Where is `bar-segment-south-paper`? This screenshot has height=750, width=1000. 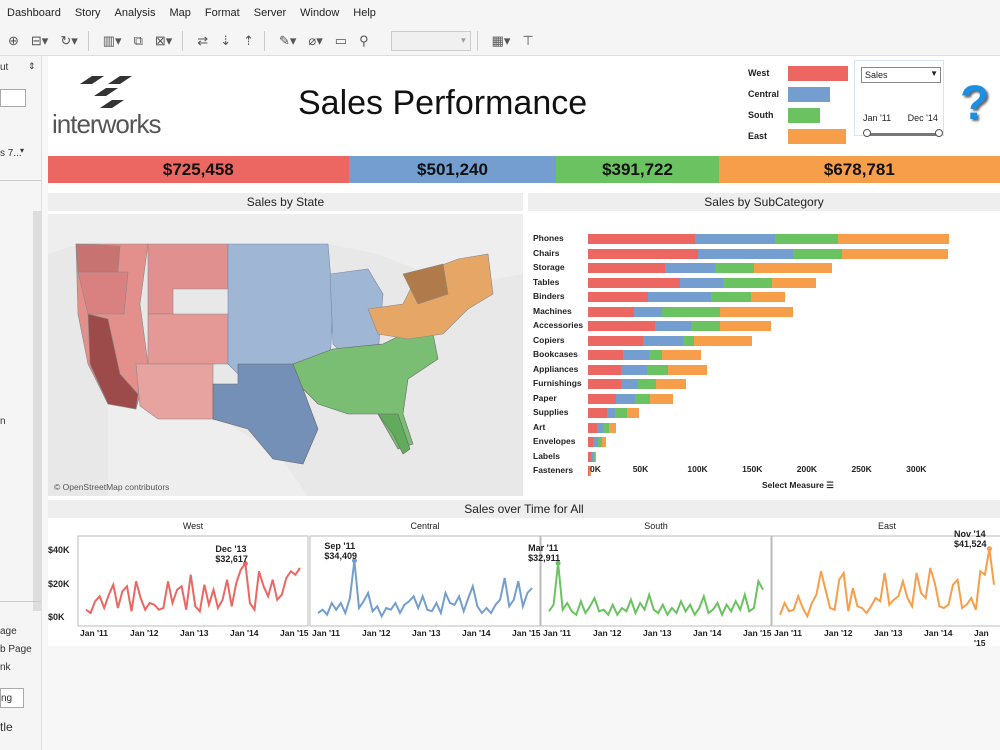 bar-segment-south-paper is located at coordinates (643, 398).